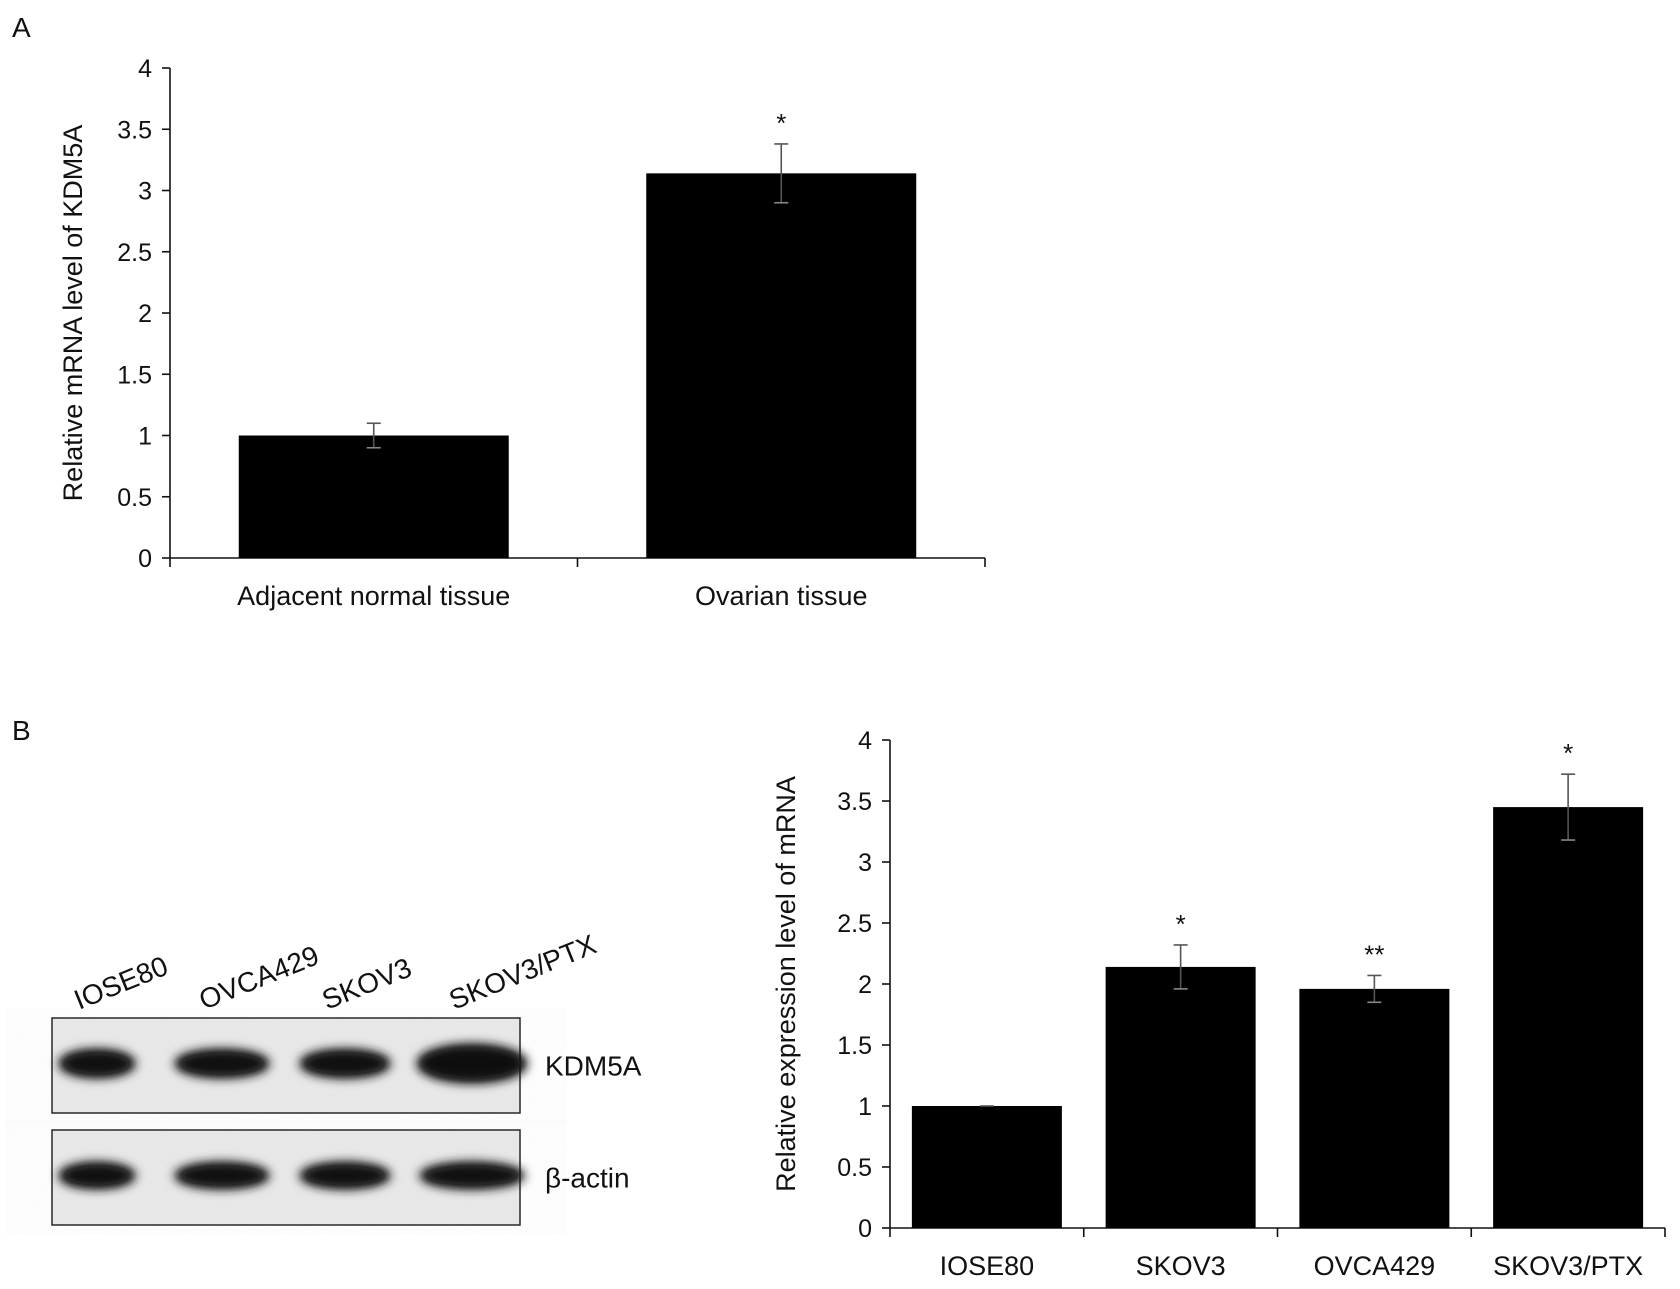 The width and height of the screenshot is (1680, 1289). I want to click on blot-row-label: β-actin, so click(587, 1178).